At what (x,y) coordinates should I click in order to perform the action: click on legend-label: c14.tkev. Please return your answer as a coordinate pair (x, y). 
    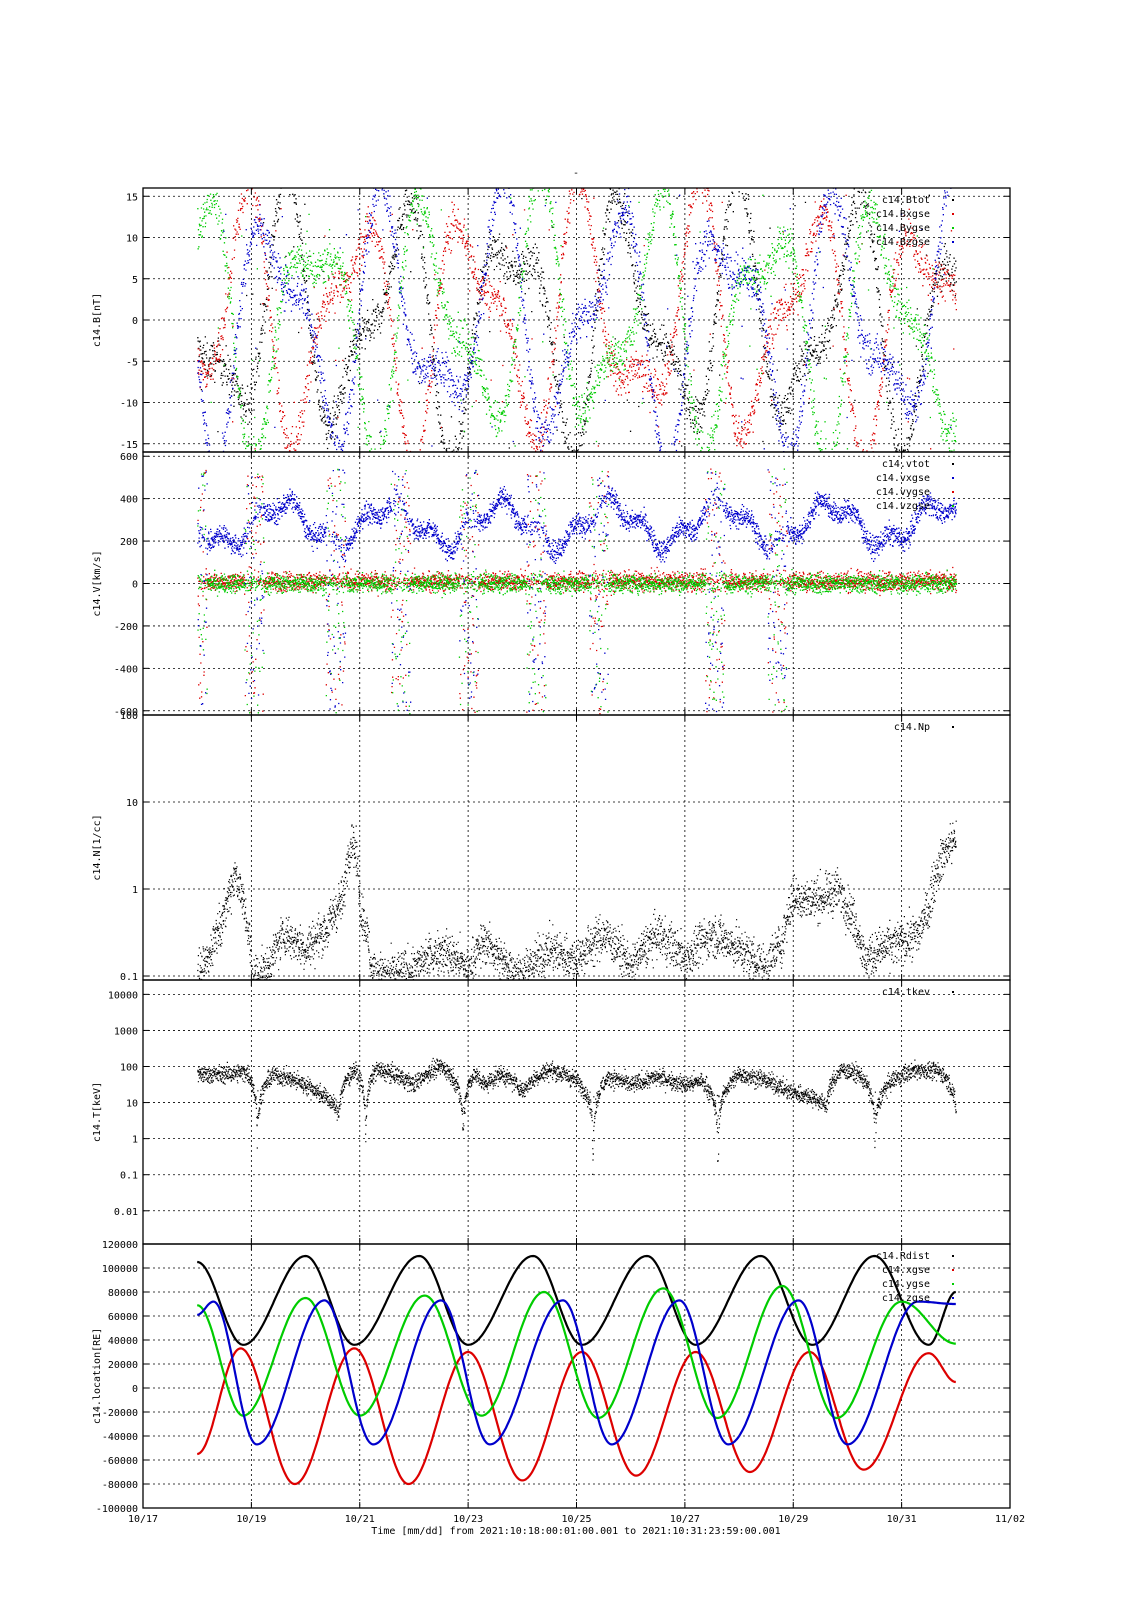
    Looking at the image, I should click on (906, 992).